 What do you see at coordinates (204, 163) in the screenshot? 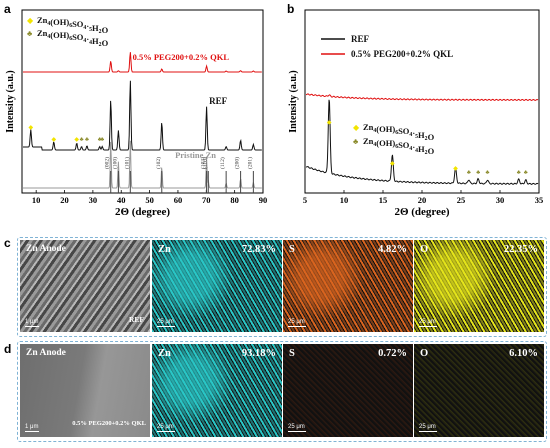
I see `ref-index-label: (110)` at bounding box center [204, 163].